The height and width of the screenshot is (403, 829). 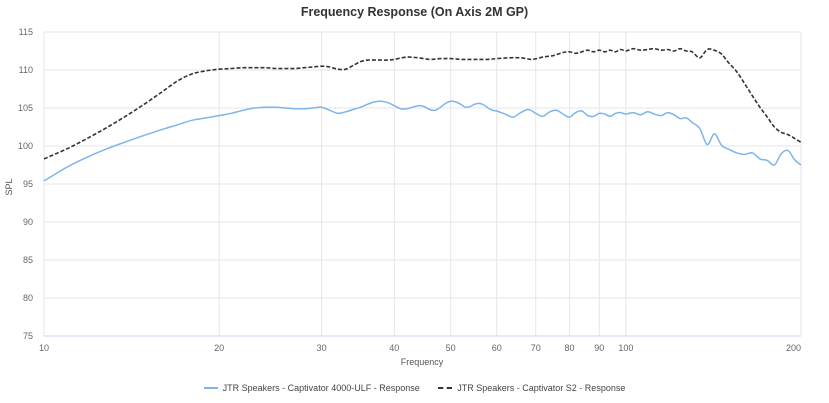 What do you see at coordinates (445, 388) in the screenshot?
I see `legend-swatch-dashed` at bounding box center [445, 388].